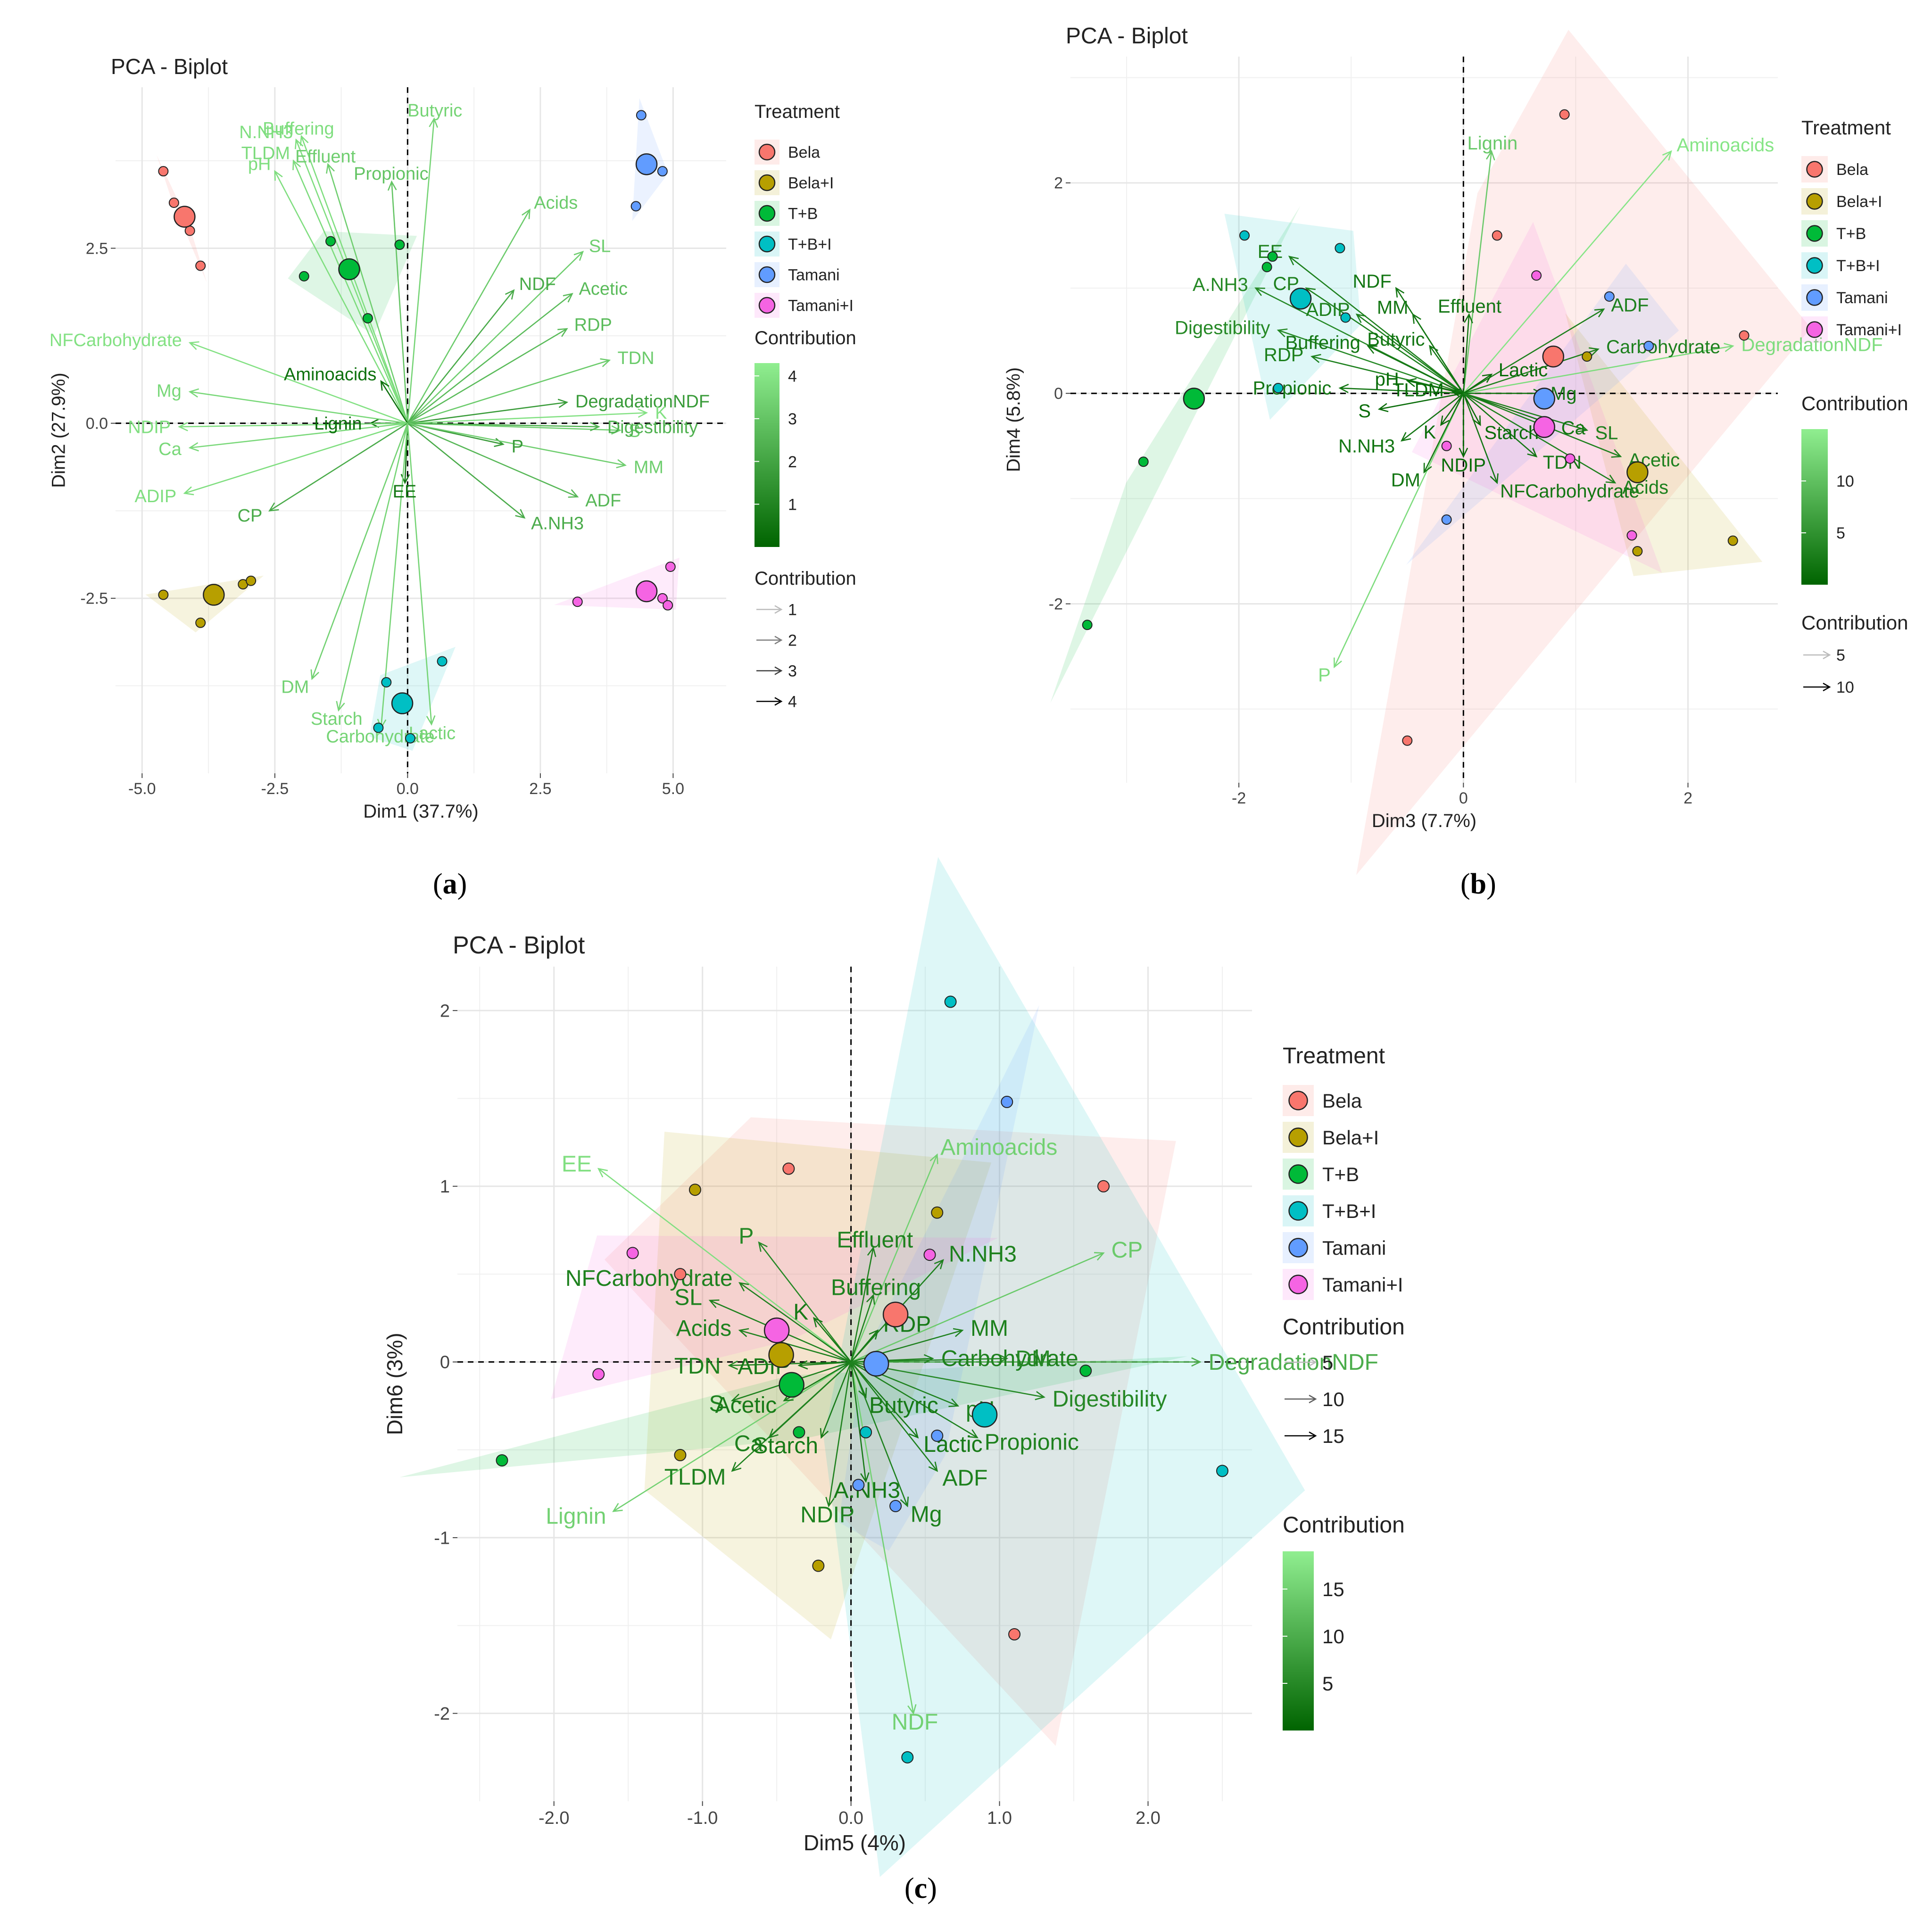 The height and width of the screenshot is (1921, 1932). What do you see at coordinates (958, 1333) in the screenshot?
I see `arrowhead-mm` at bounding box center [958, 1333].